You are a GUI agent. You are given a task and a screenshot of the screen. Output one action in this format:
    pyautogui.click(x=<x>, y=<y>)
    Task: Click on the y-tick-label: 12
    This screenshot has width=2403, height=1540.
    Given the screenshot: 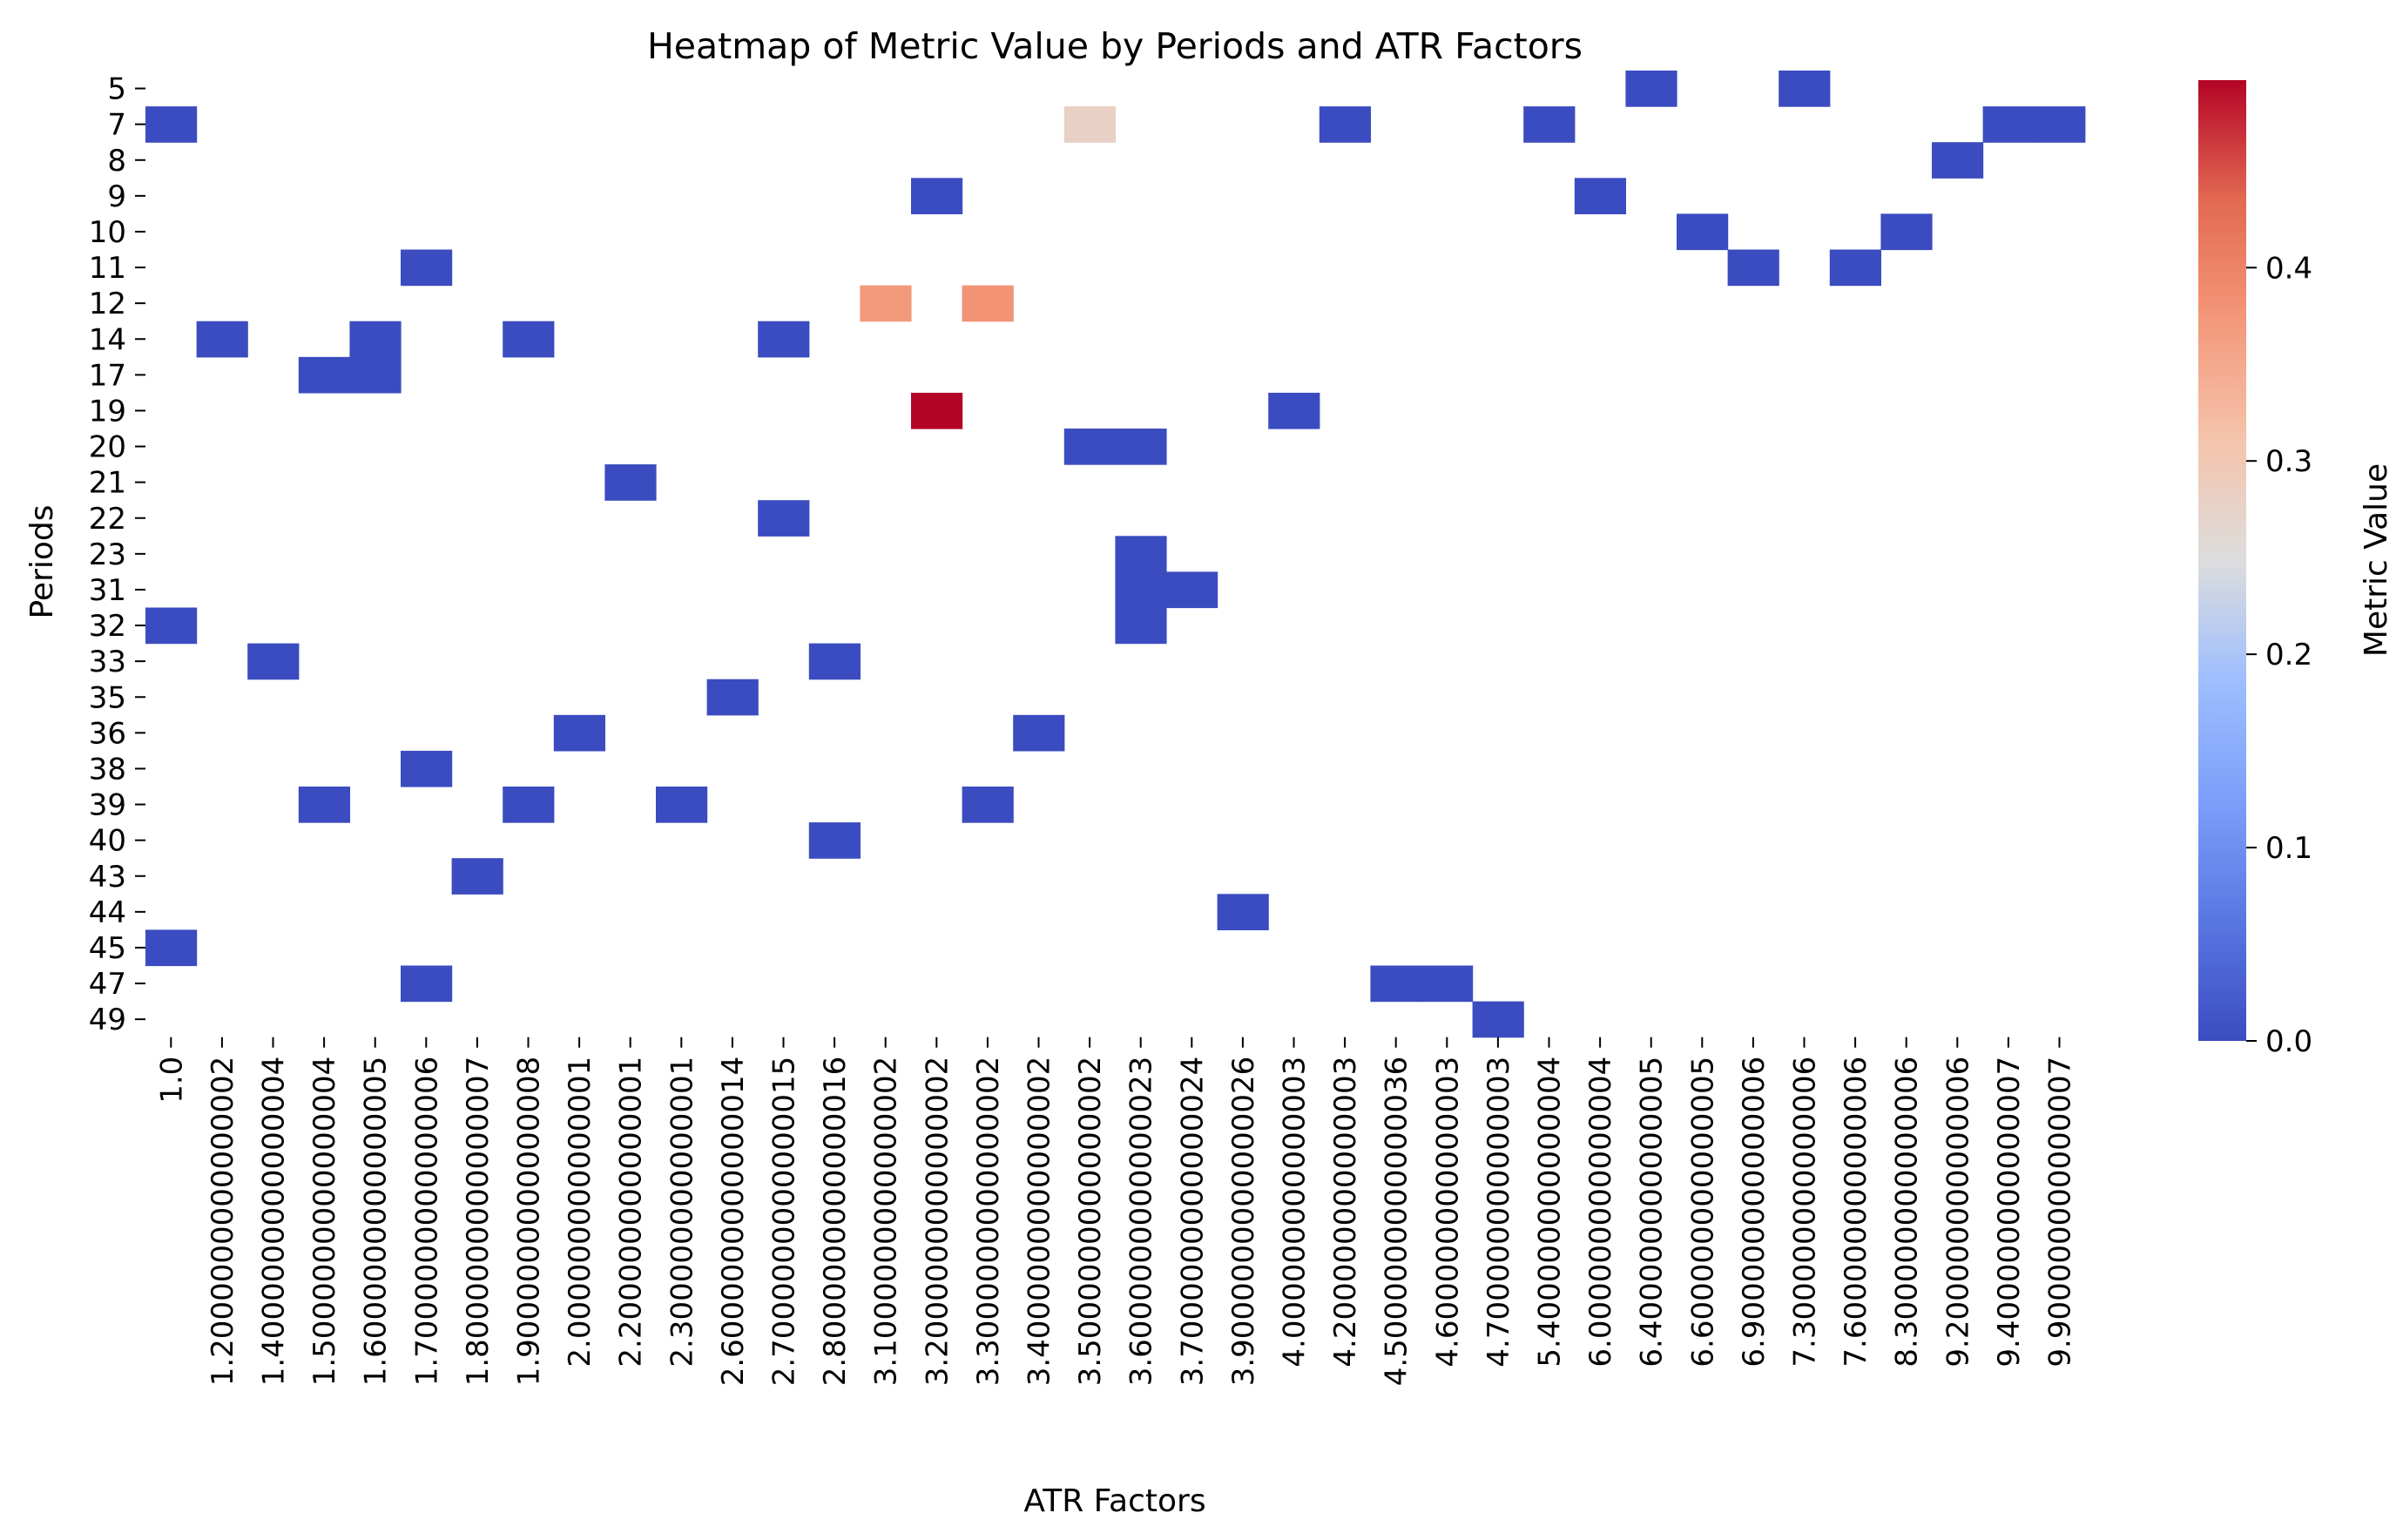 What is the action you would take?
    pyautogui.click(x=107, y=304)
    